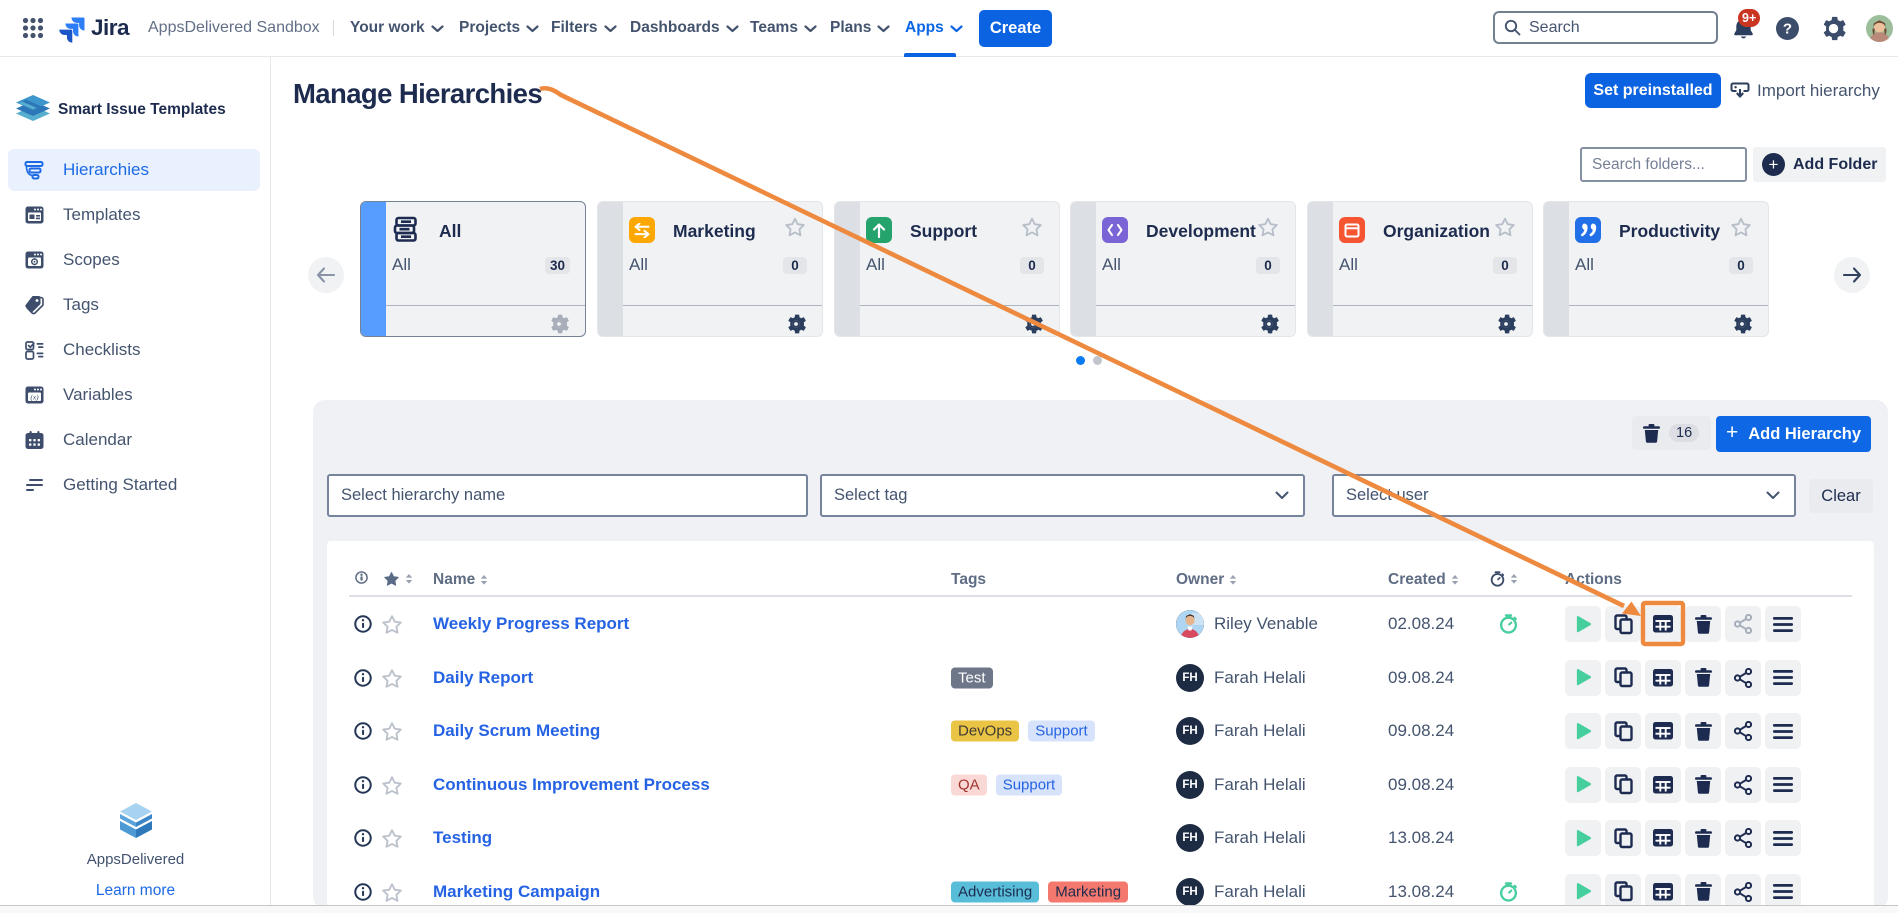  Describe the element at coordinates (34, 396) in the screenshot. I see `svg-text: (x)` at that location.